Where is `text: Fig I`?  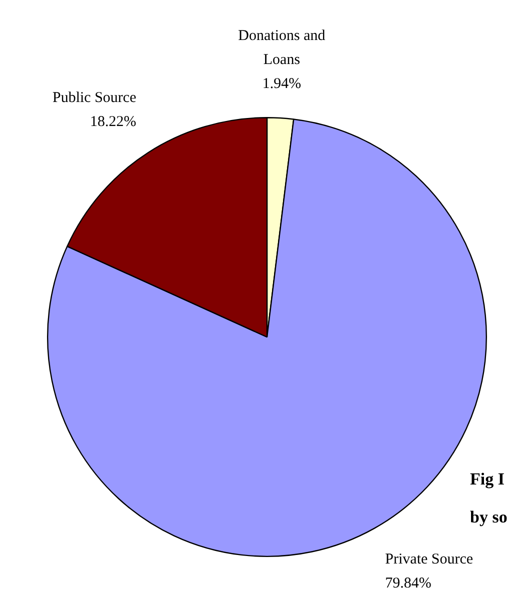 text: Fig I is located at coordinates (487, 478).